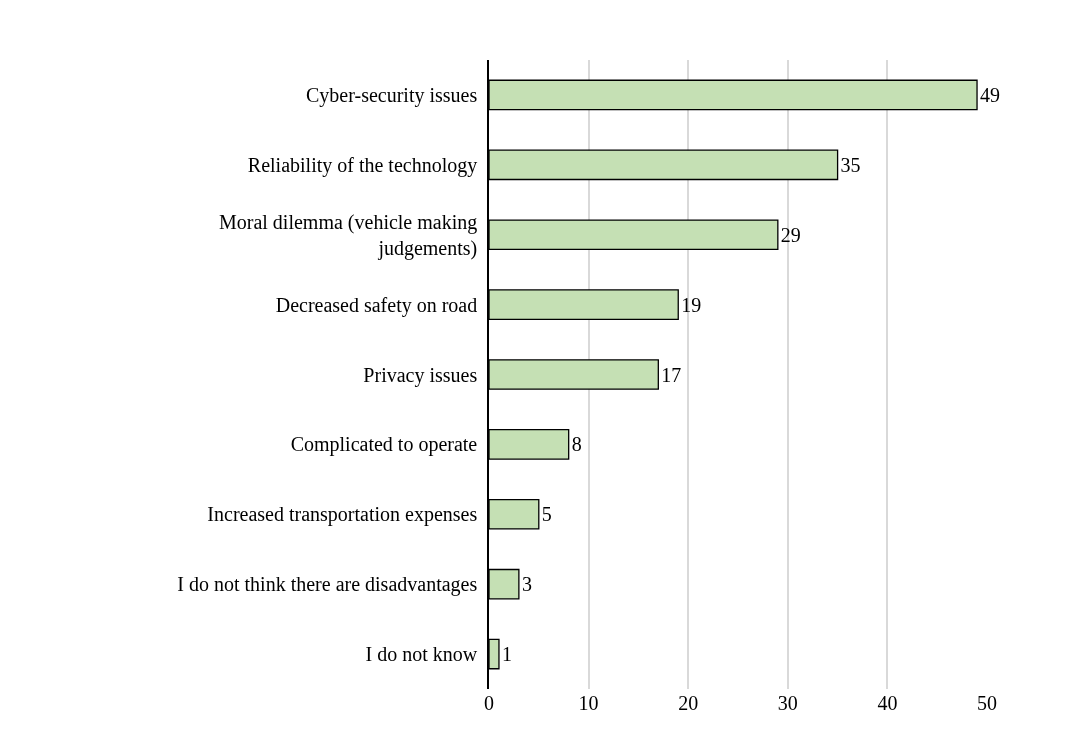 This screenshot has width=1067, height=734. What do you see at coordinates (489, 703) in the screenshot?
I see `x-tick-label: 0` at bounding box center [489, 703].